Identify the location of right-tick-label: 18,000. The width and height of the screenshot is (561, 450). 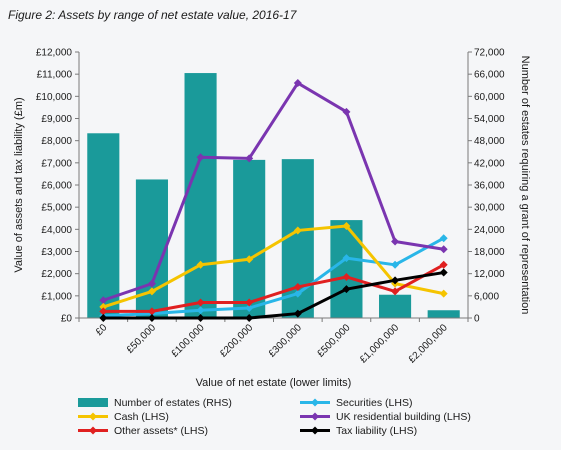
(489, 252).